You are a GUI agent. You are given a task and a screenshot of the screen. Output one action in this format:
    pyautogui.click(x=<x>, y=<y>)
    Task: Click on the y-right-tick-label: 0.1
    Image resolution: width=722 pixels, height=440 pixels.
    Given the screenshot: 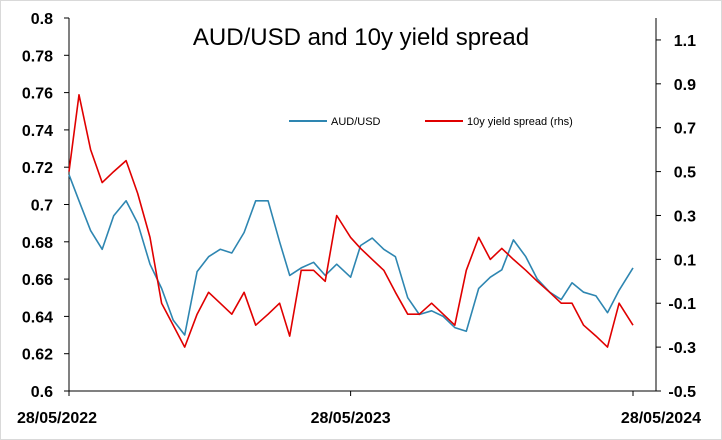 What is the action you would take?
    pyautogui.click(x=685, y=260)
    